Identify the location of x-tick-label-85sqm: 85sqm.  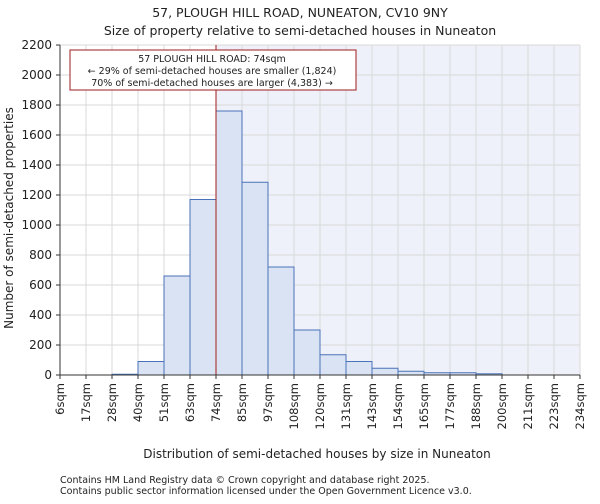
(242, 402).